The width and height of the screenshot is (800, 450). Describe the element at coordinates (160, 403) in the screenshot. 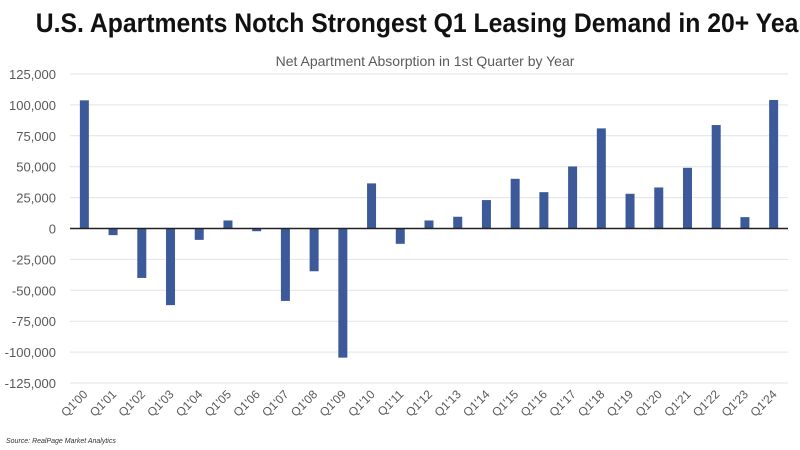

I see `x-tick-label: Q1'03` at that location.